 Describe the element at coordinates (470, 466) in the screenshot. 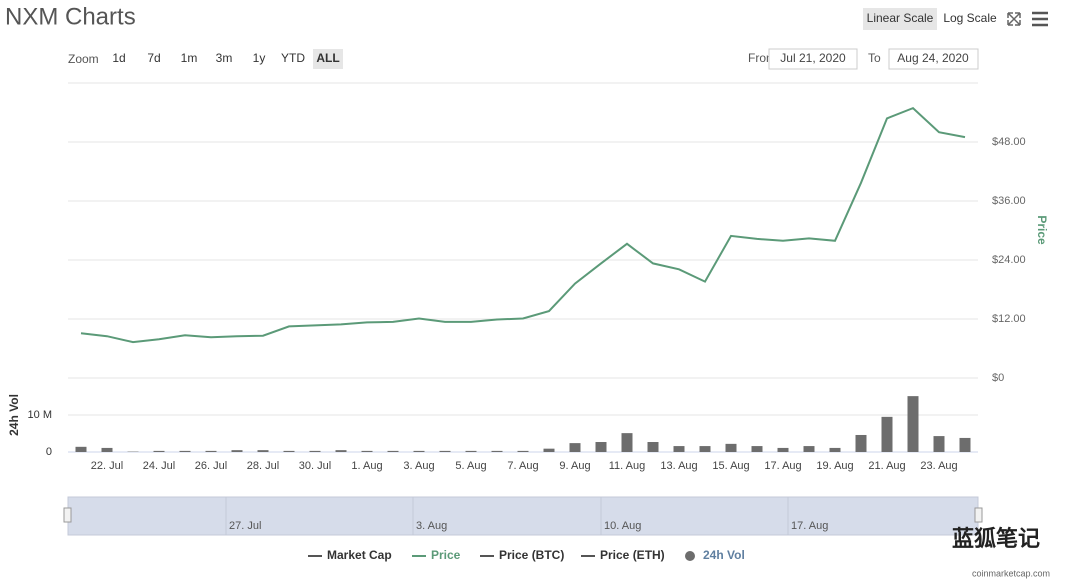

I see `x-tick-label: 5. Aug` at that location.